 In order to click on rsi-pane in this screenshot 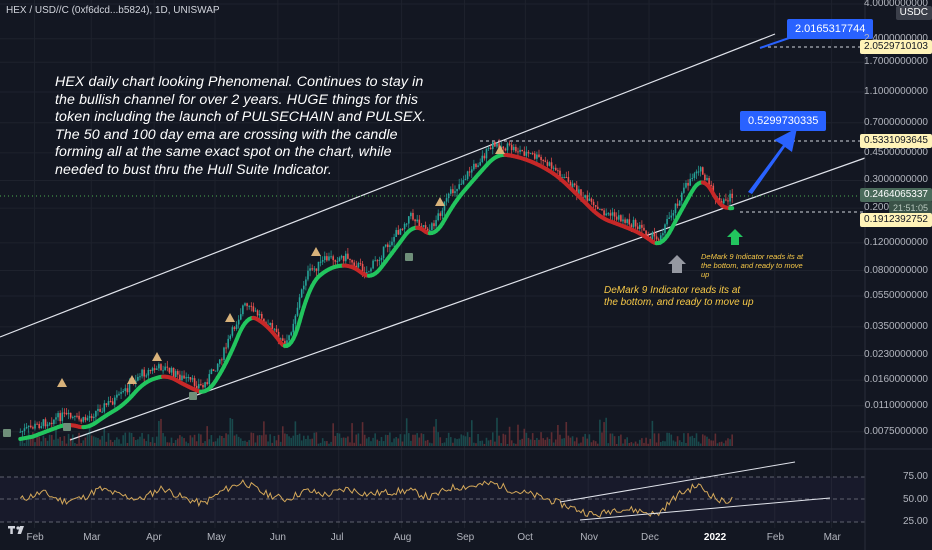, I will do `click(466, 485)`.